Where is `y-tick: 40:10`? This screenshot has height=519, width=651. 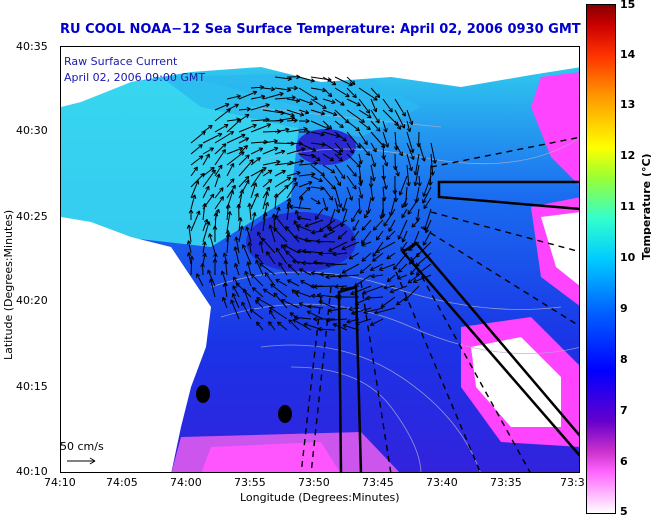 y-tick: 40:10 is located at coordinates (32, 471).